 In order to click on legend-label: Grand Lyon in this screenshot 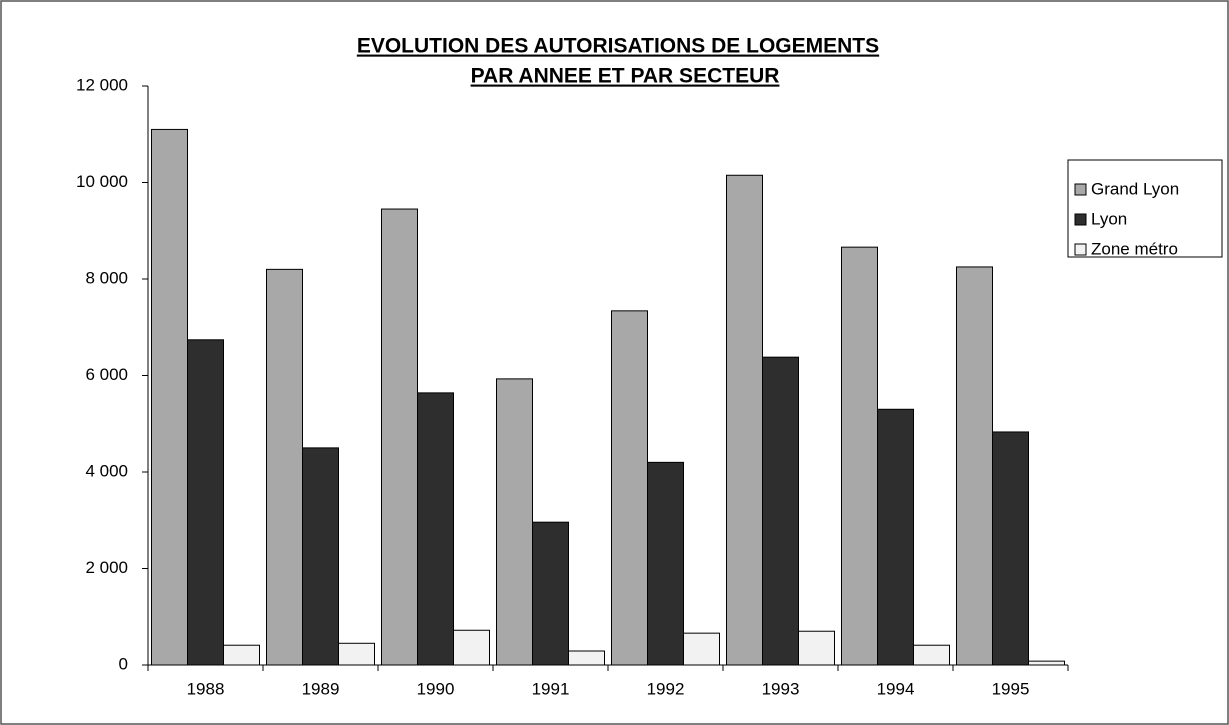, I will do `click(1135, 188)`.